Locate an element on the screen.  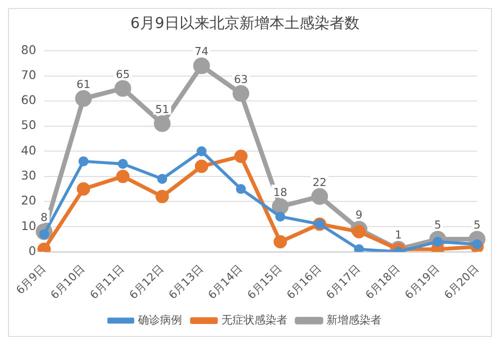
x-tick-label: 6月12日 is located at coordinates (146, 282).